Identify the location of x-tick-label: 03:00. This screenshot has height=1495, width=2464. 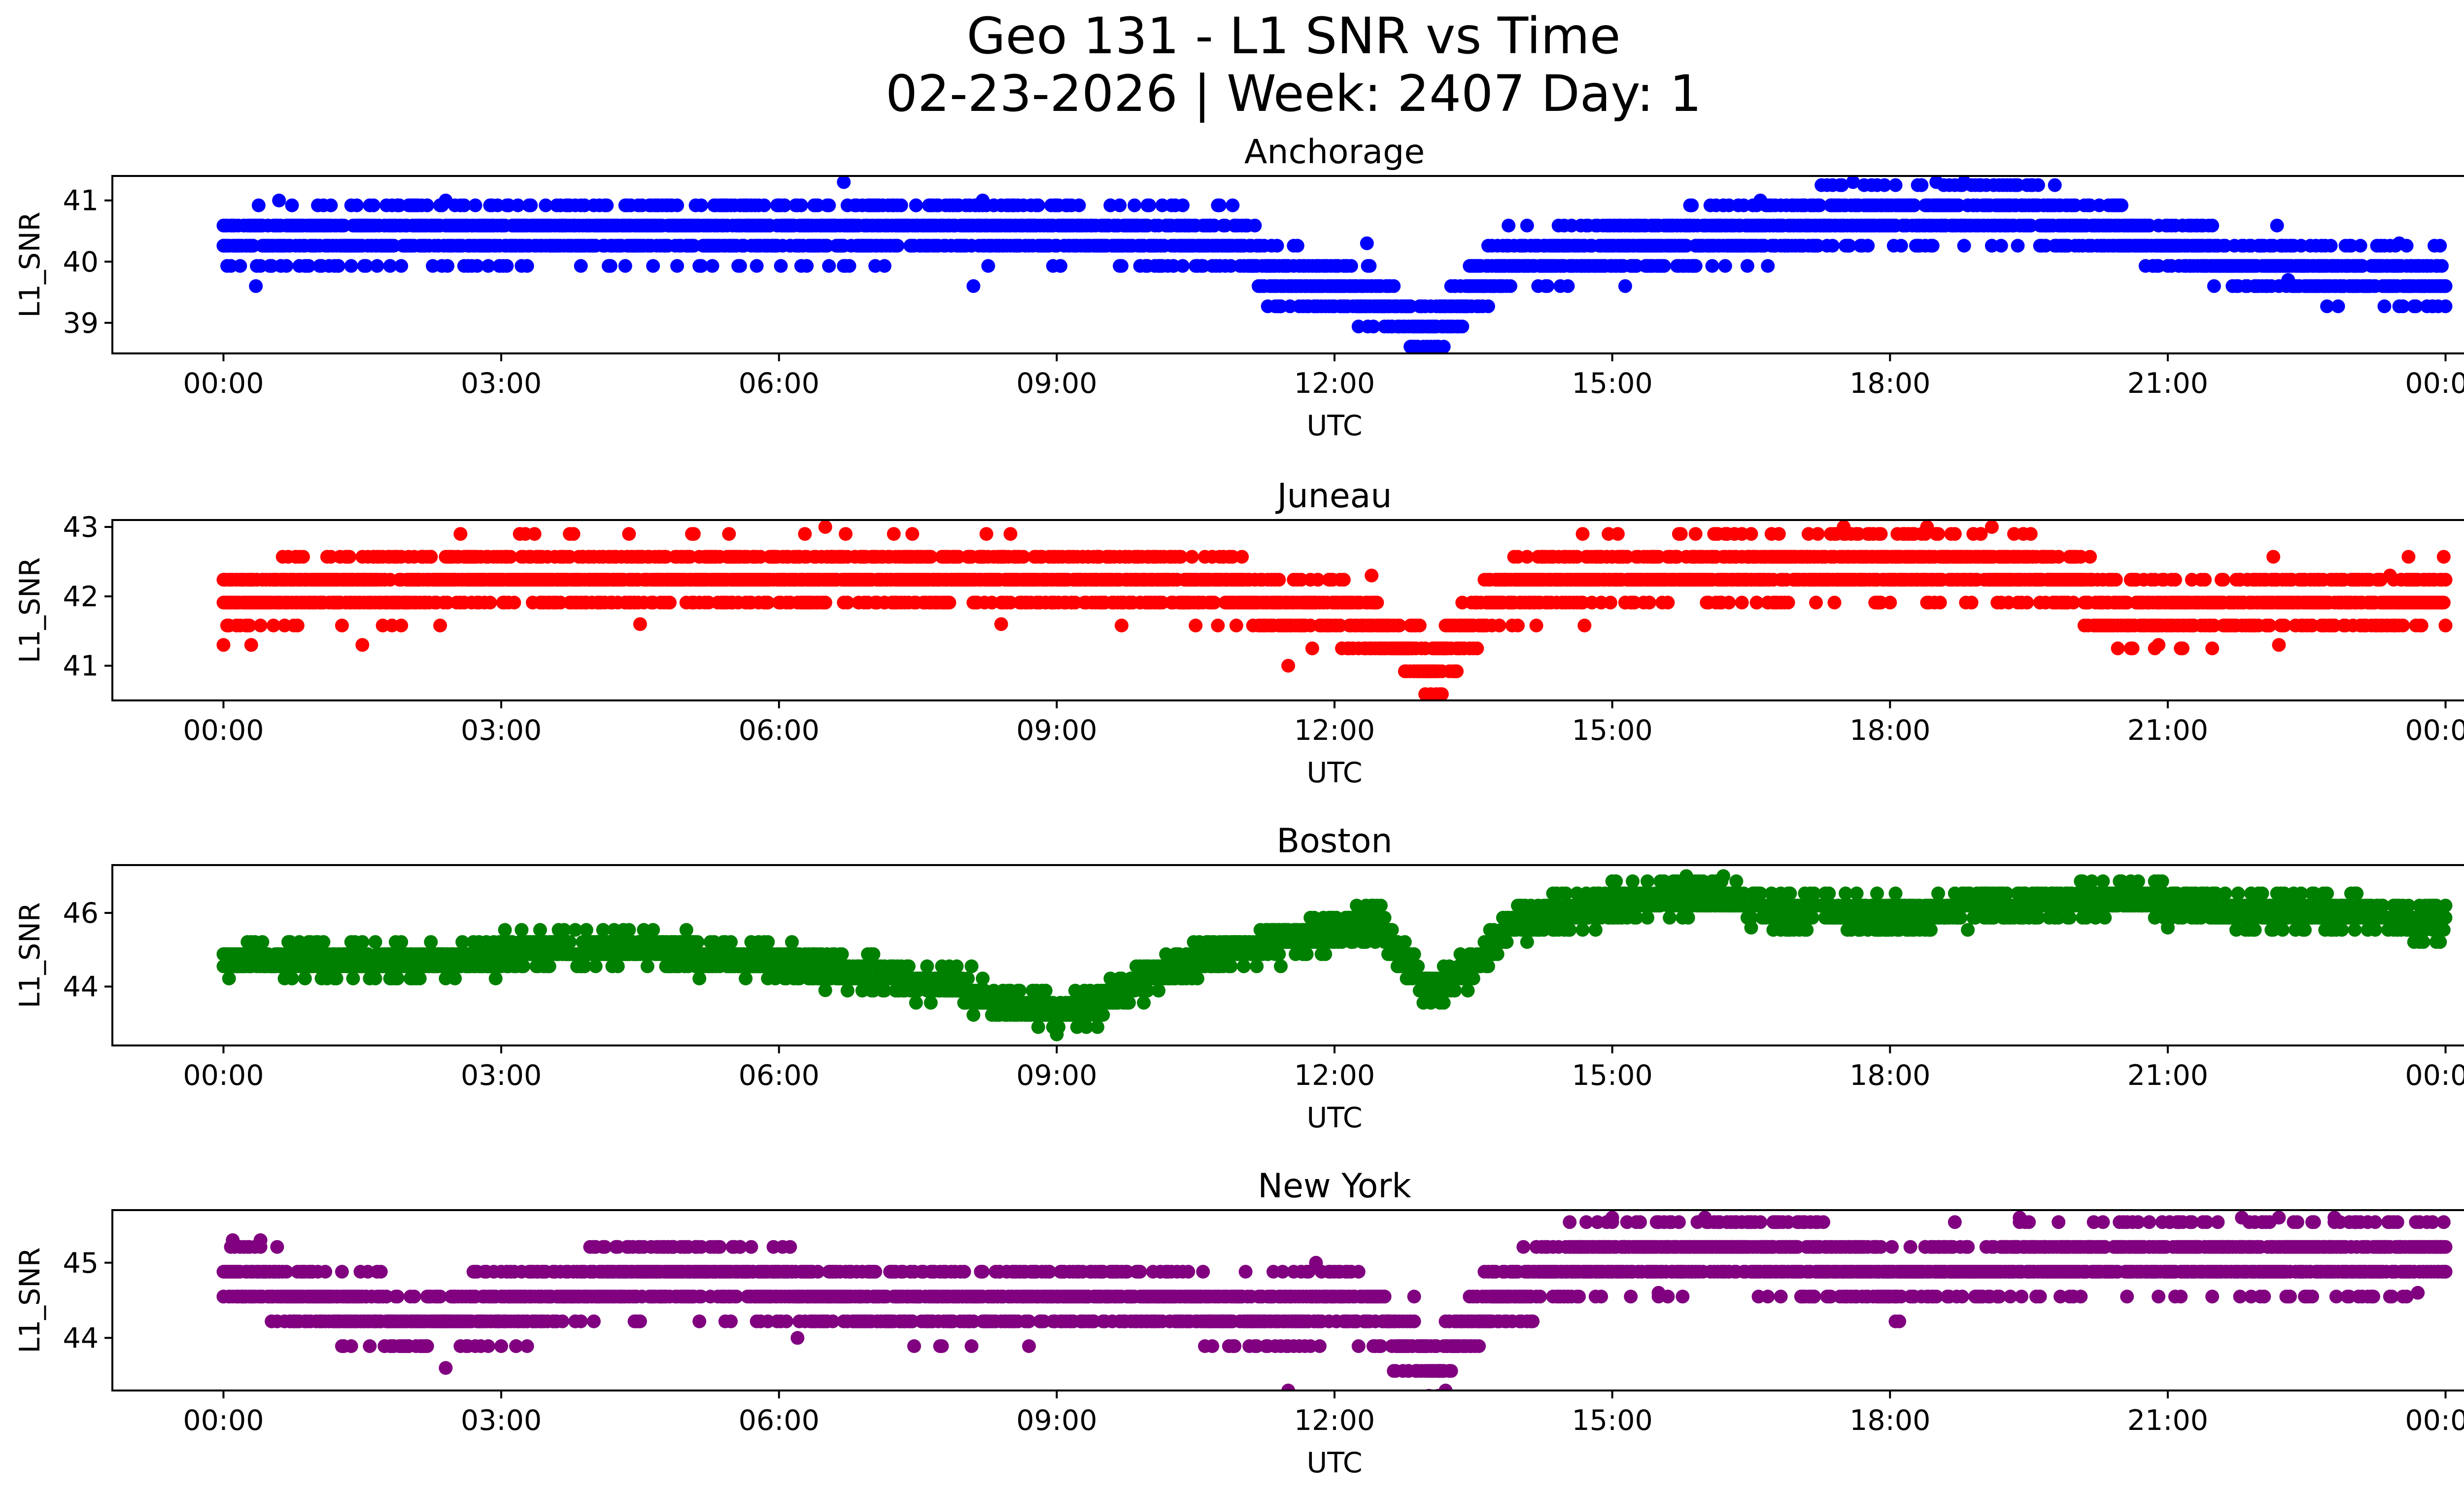
(501, 383).